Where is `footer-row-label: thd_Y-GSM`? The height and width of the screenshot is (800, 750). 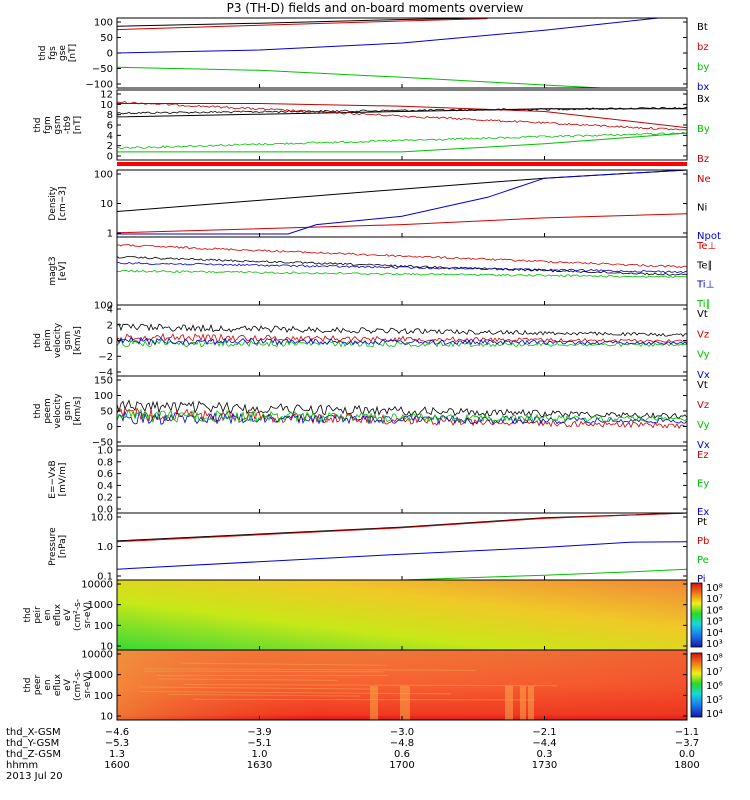
footer-row-label: thd_Y-GSM is located at coordinates (33, 743).